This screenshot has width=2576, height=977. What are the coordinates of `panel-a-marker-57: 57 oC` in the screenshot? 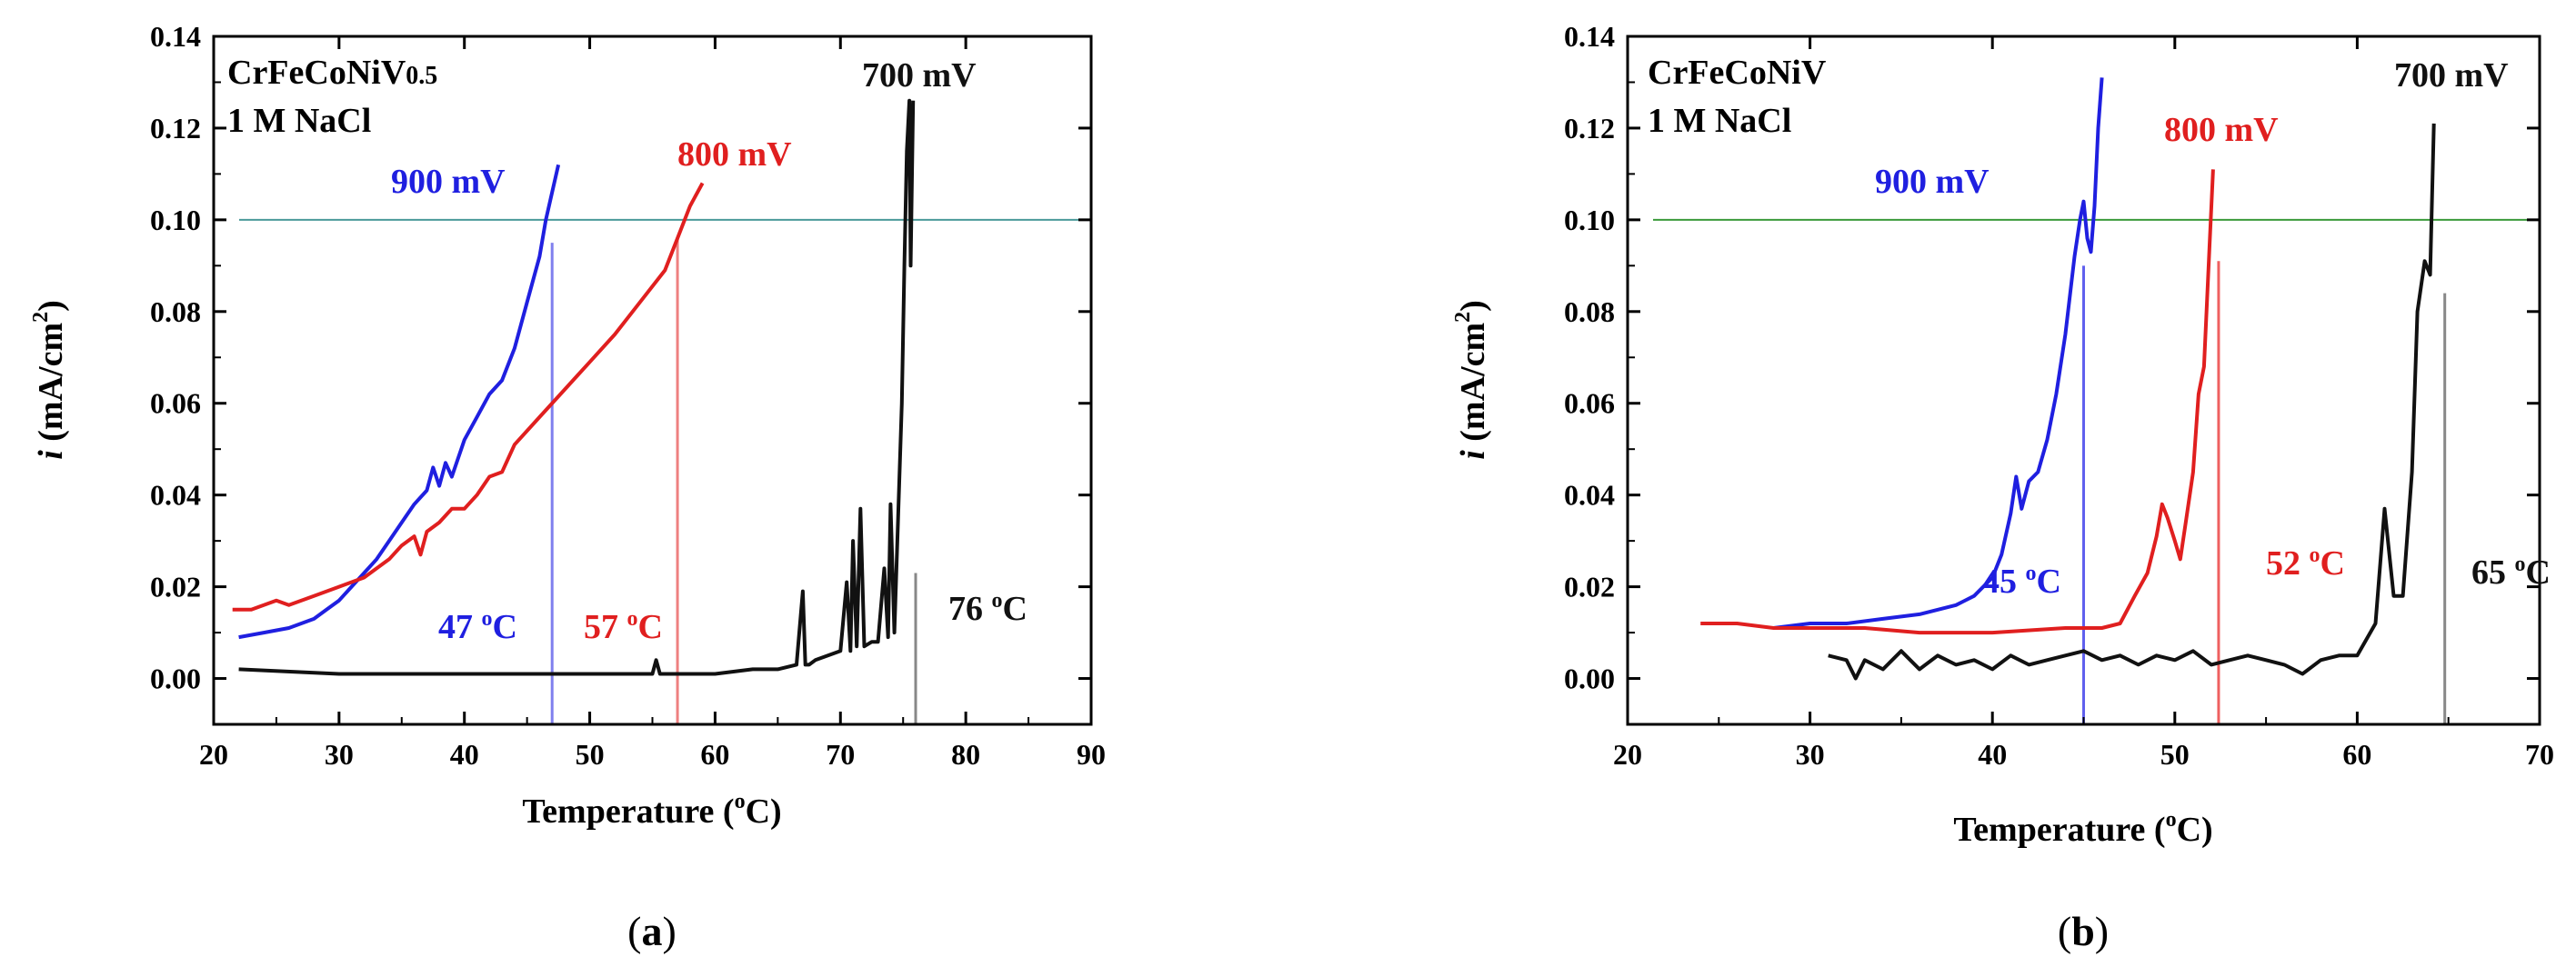 It's located at (623, 627).